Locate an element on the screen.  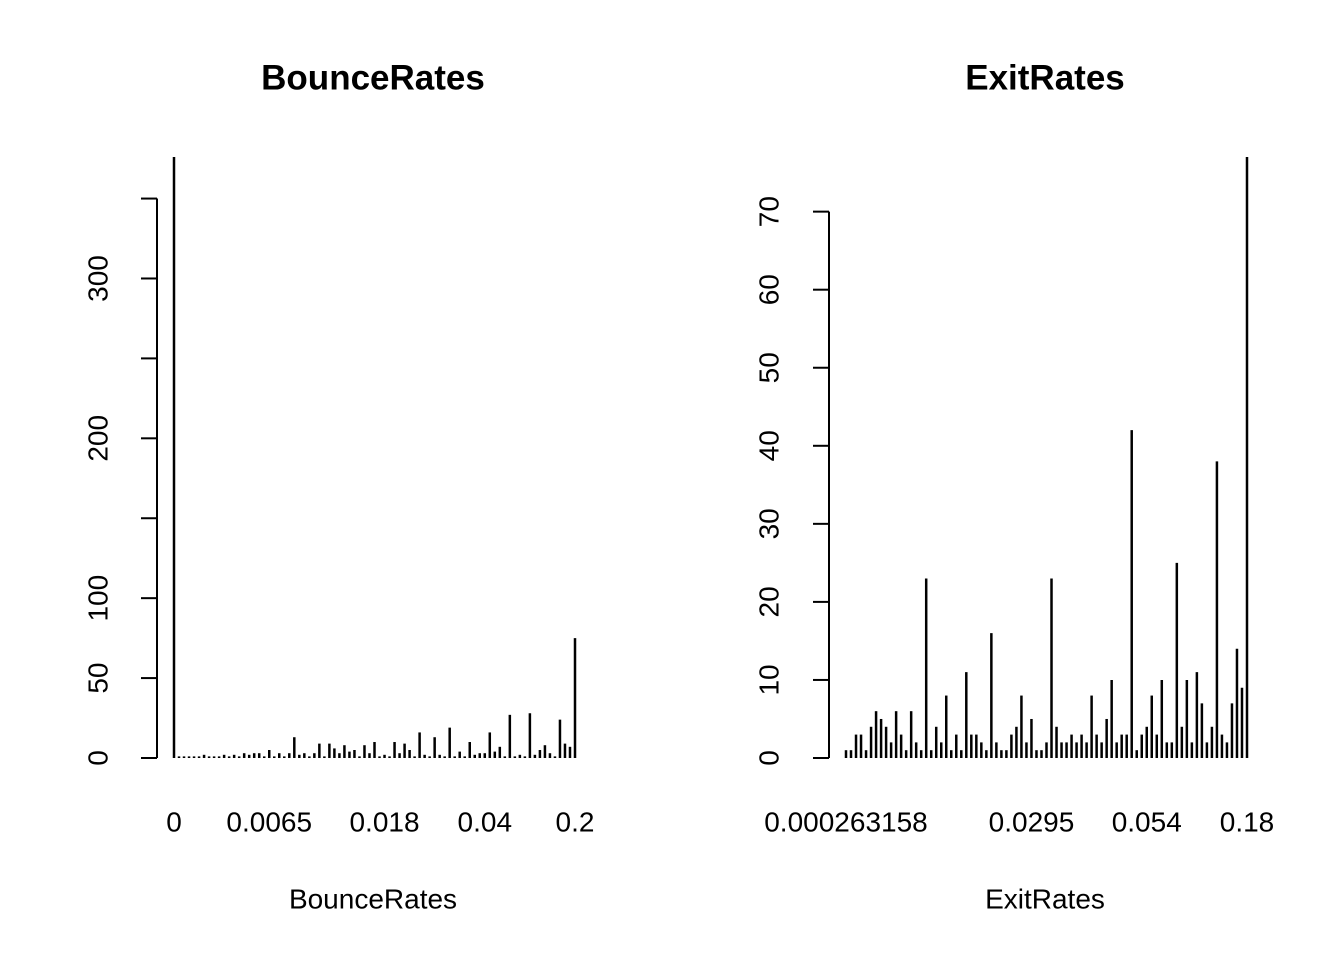
x-tick-label: 0.18 is located at coordinates (1247, 821).